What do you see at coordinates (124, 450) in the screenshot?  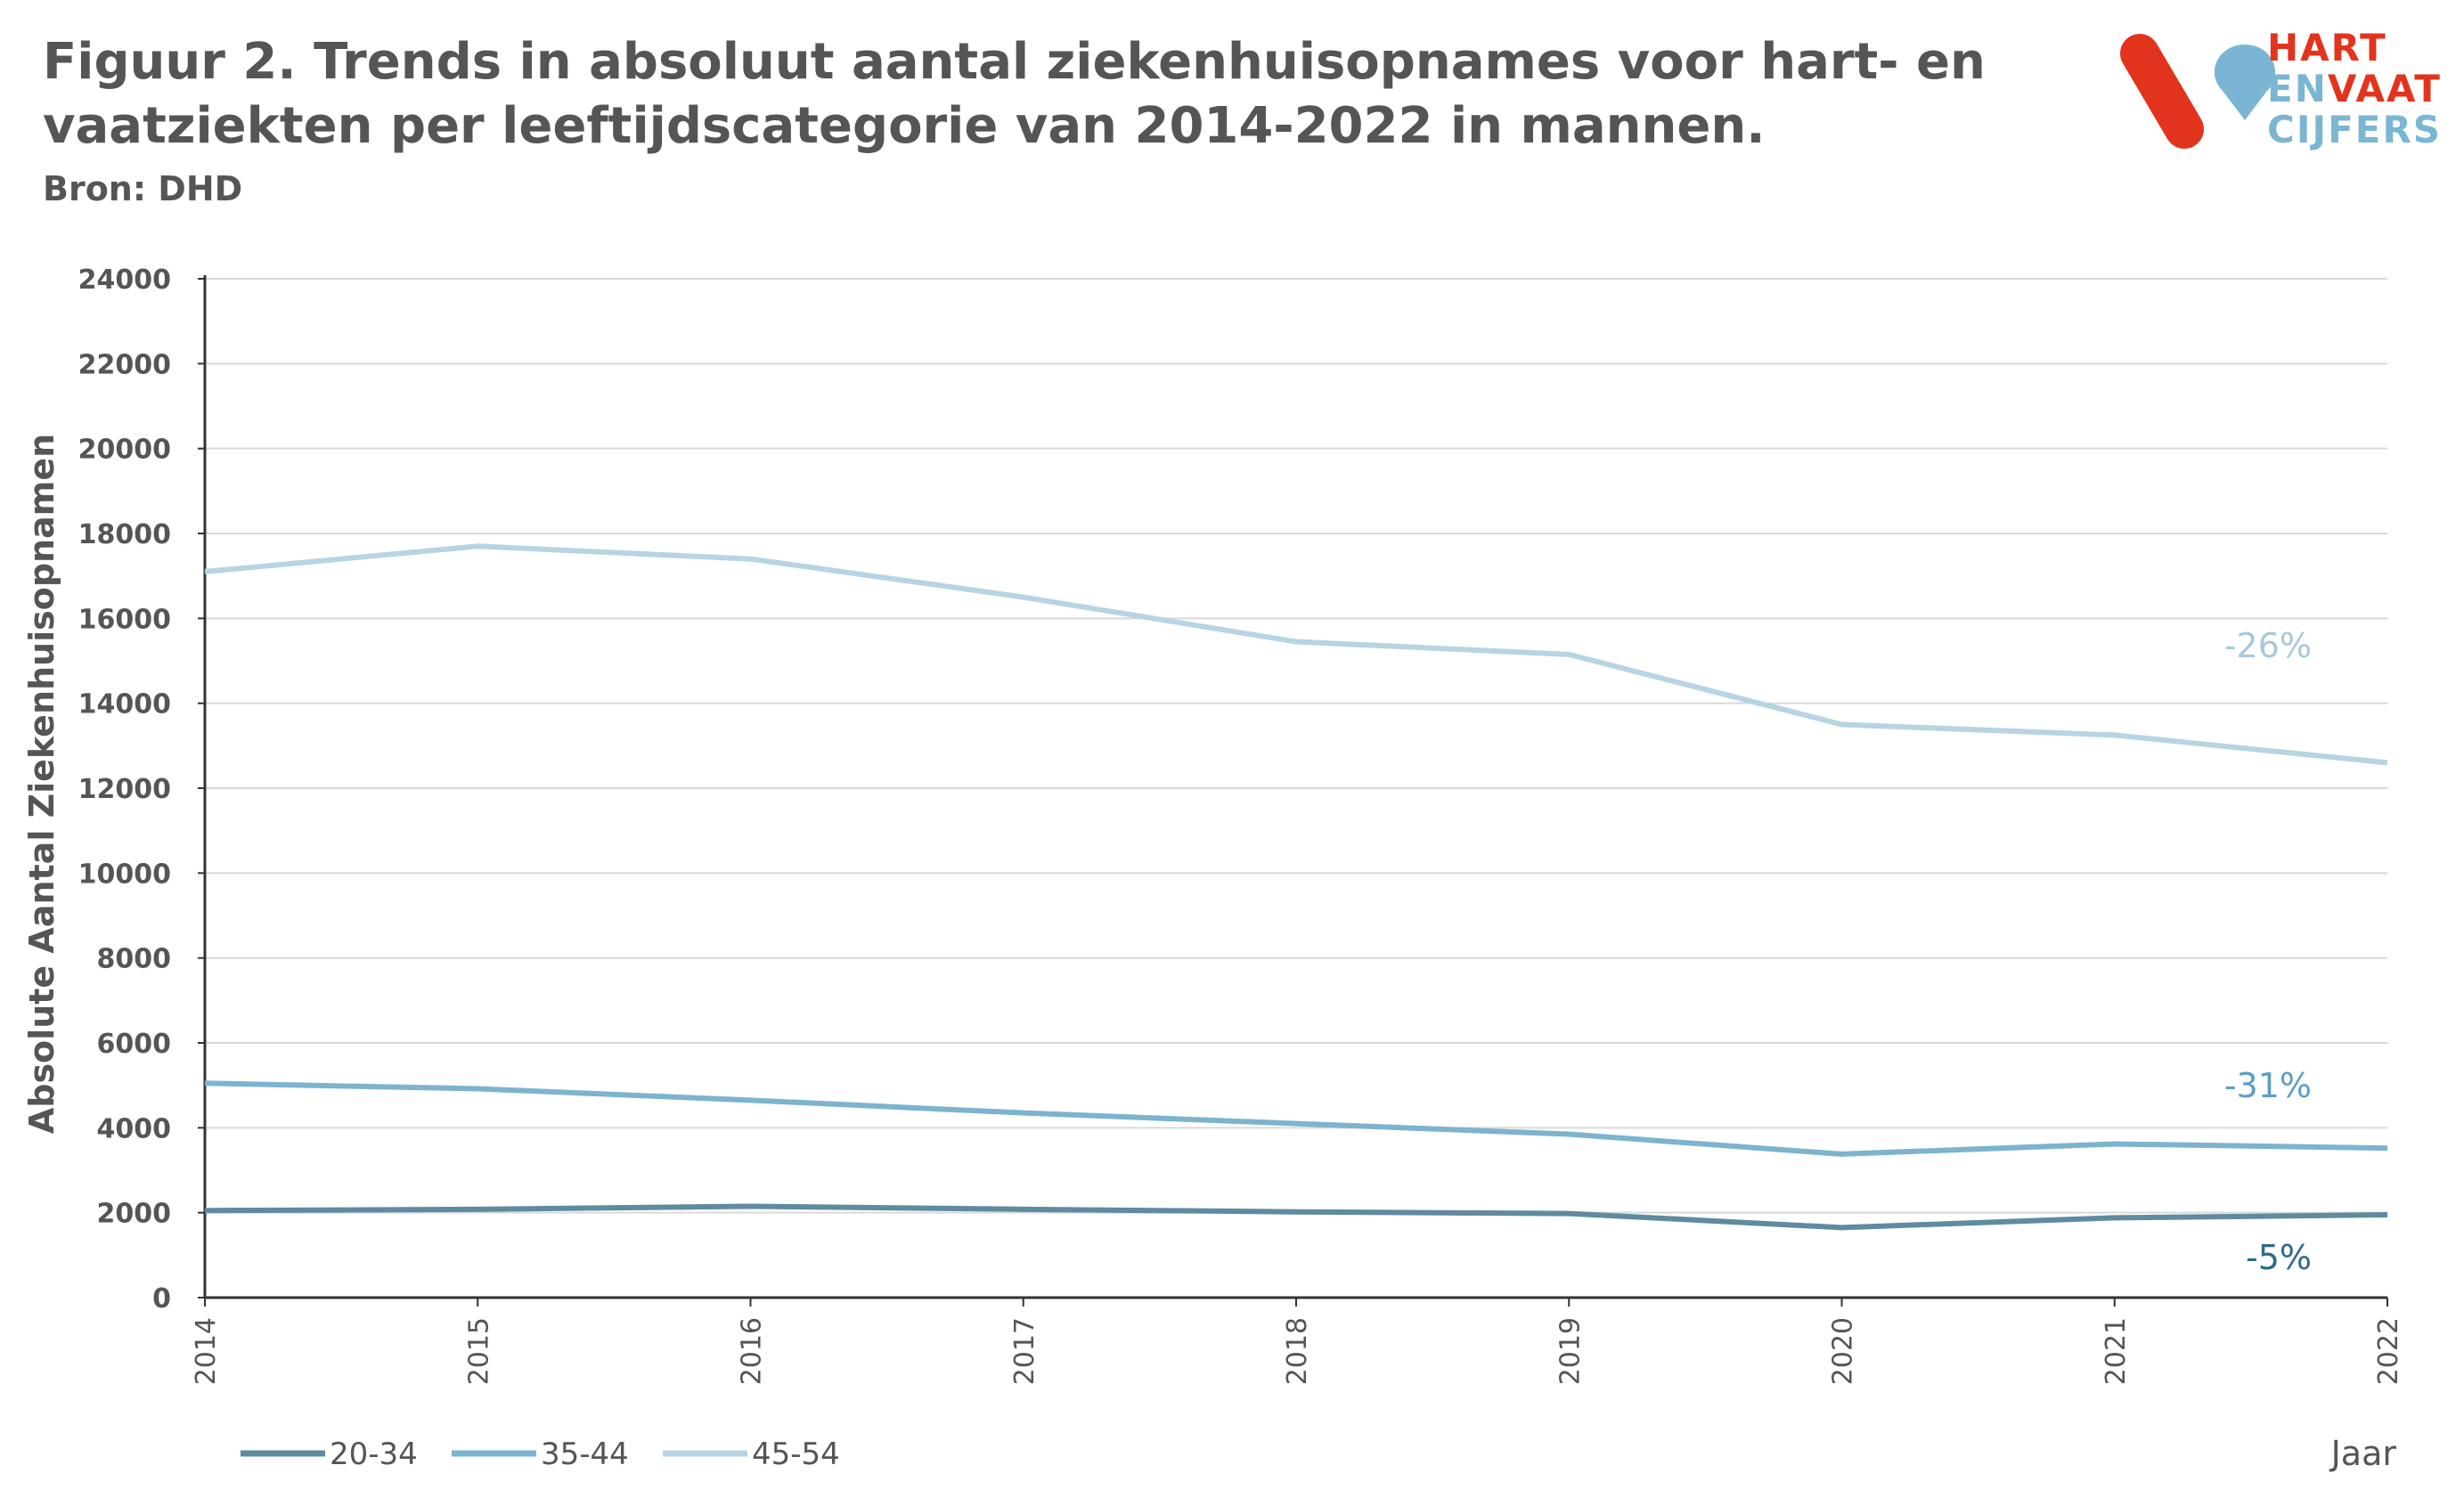 I see `y-tick-label: 20000` at bounding box center [124, 450].